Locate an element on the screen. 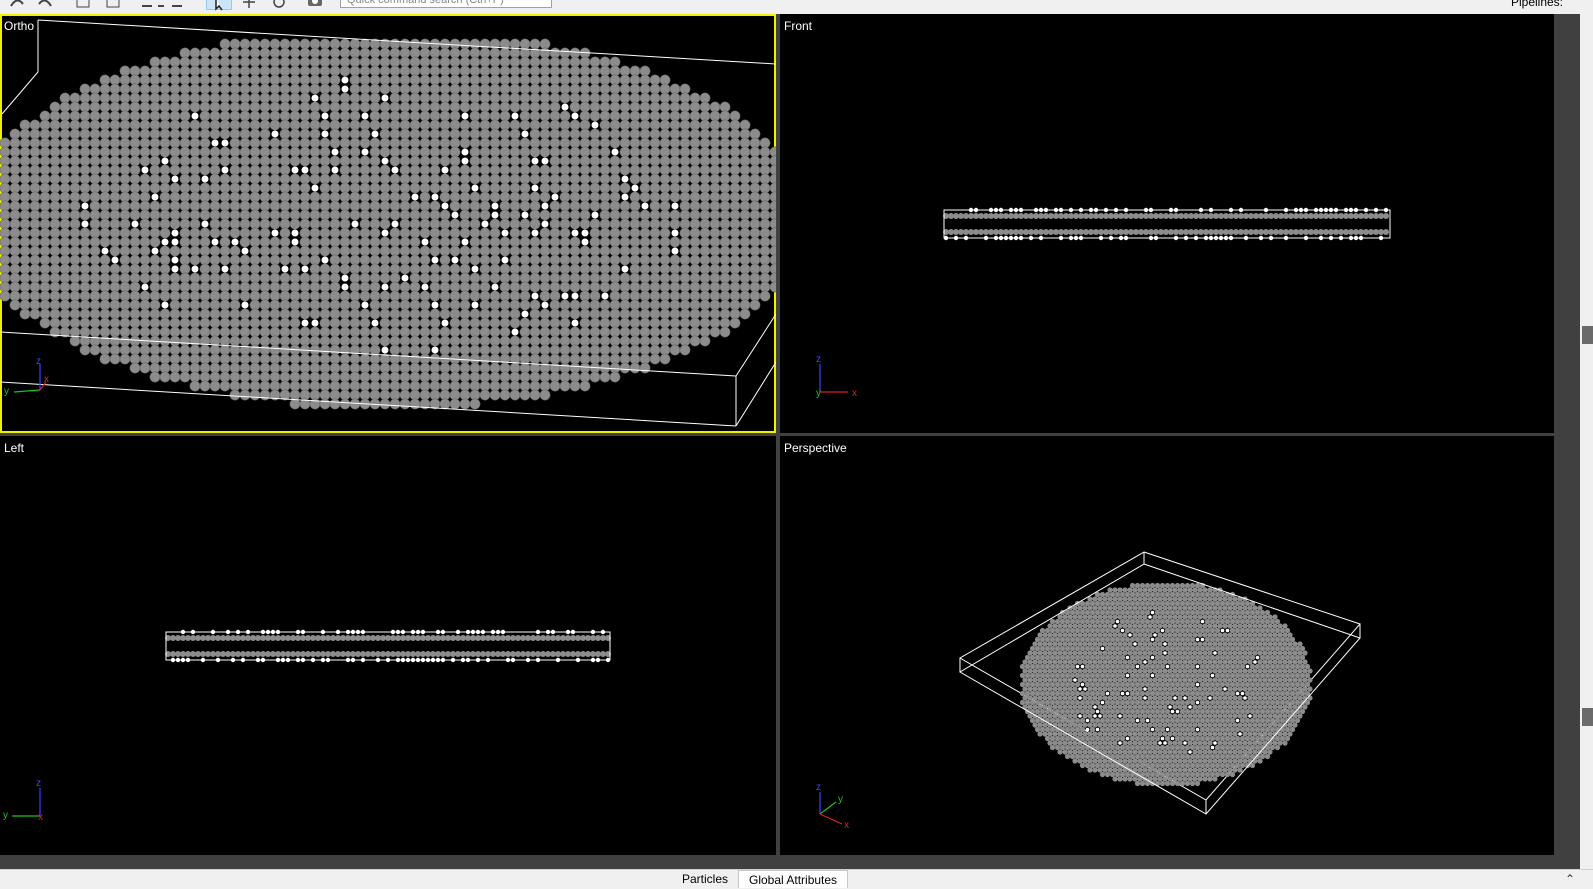  left-axis-label-x: x is located at coordinates (40, 817).